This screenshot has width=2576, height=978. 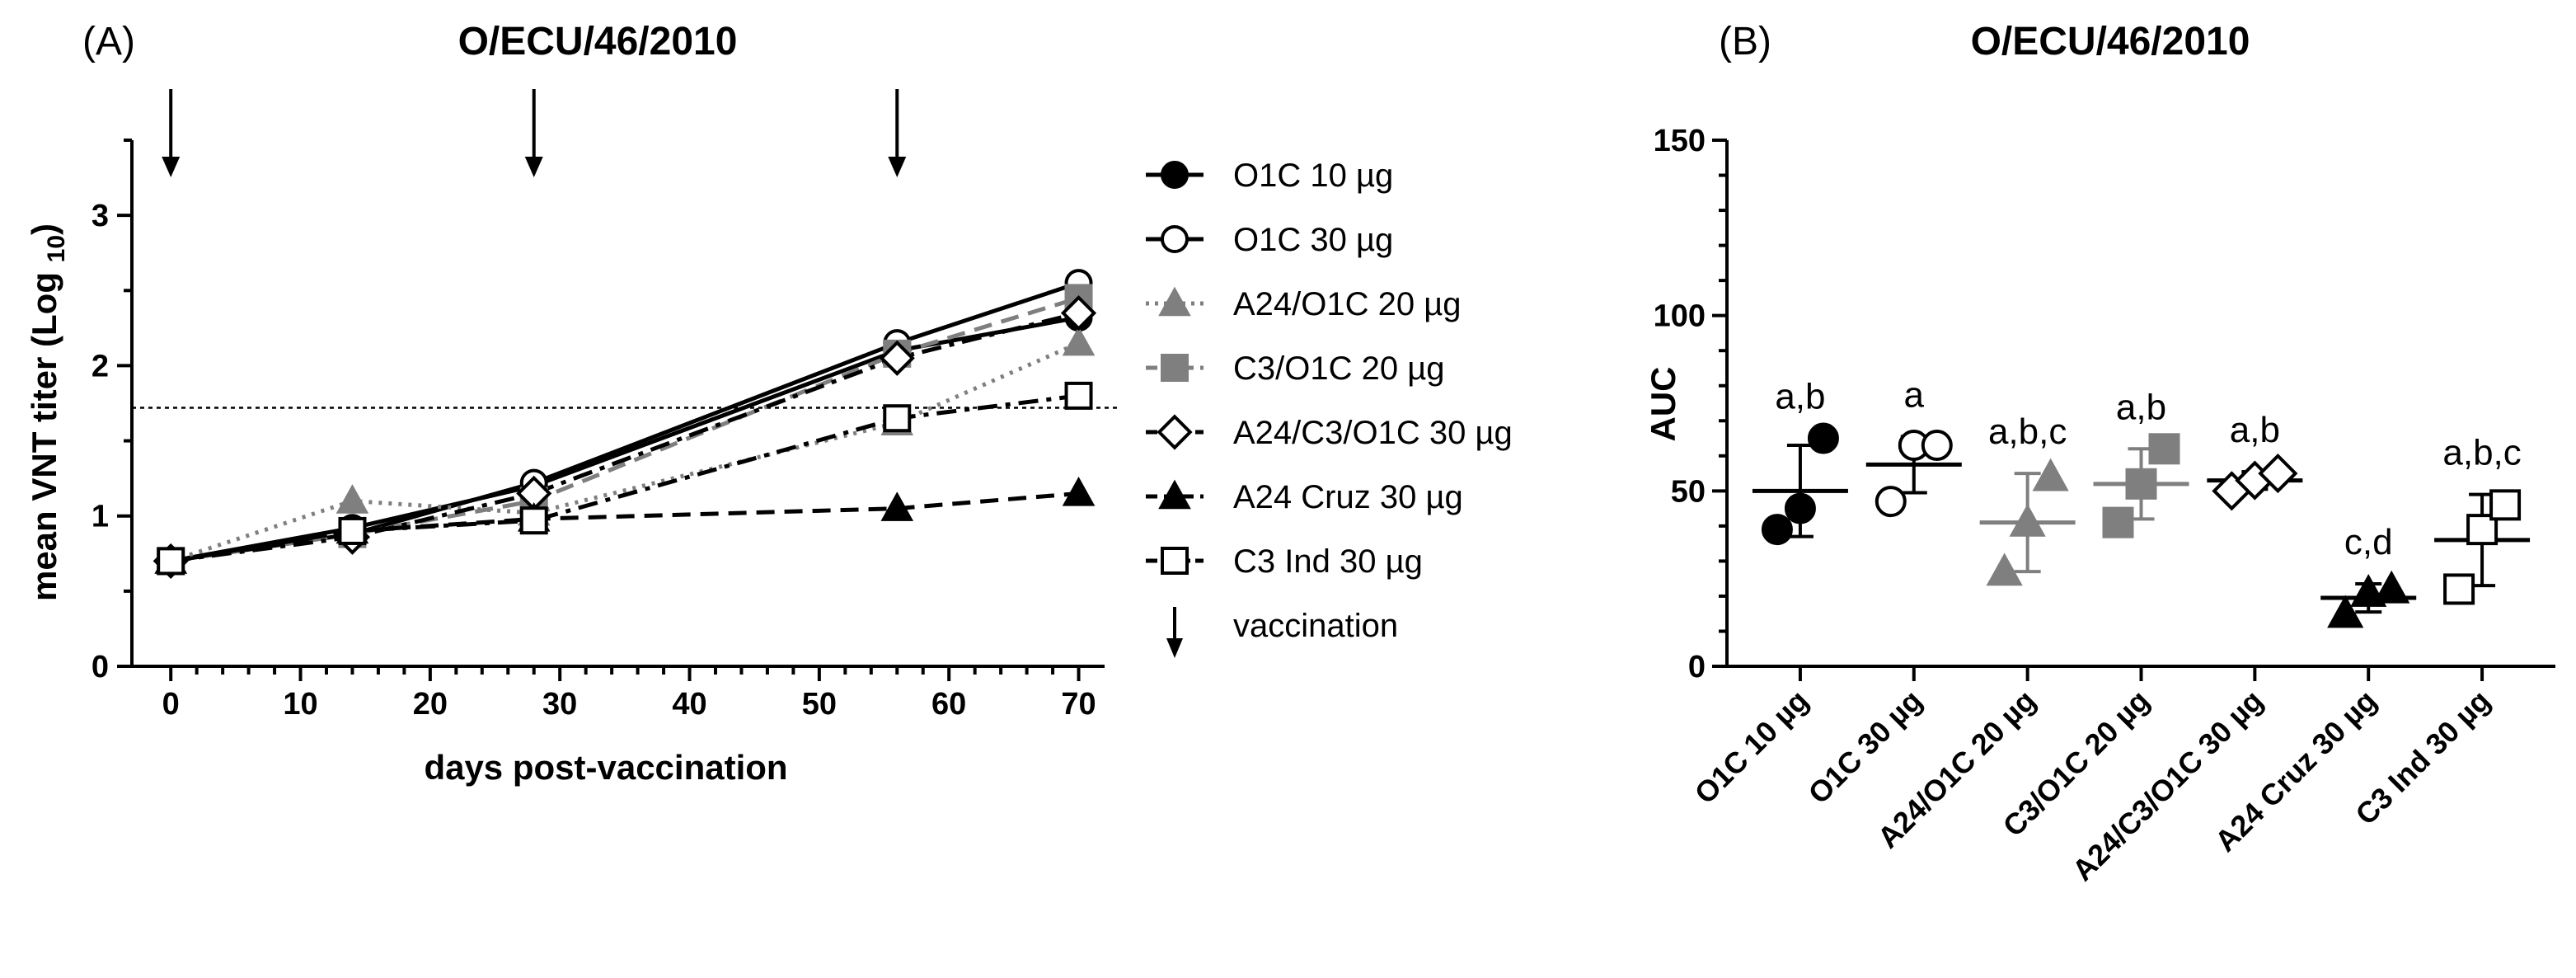 What do you see at coordinates (1751, 747) in the screenshot?
I see `panel-b-category-label: O1C 10 µg` at bounding box center [1751, 747].